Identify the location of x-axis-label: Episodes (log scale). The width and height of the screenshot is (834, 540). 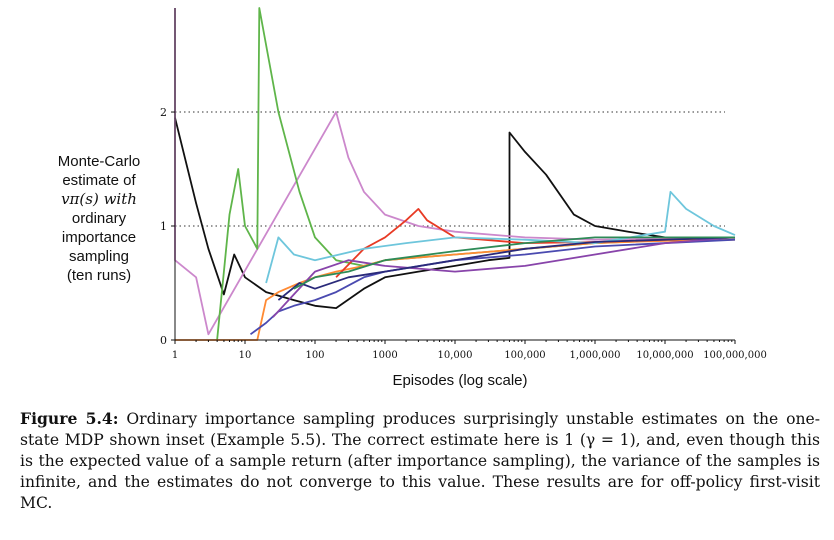
(460, 380).